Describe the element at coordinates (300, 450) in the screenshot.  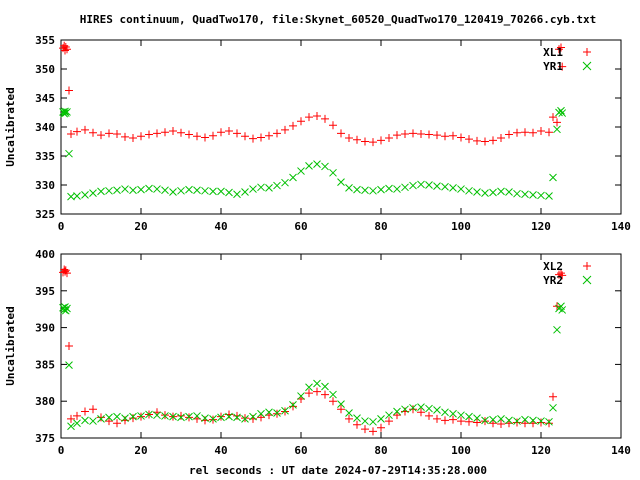
I see `x-tick-label: 60` at that location.